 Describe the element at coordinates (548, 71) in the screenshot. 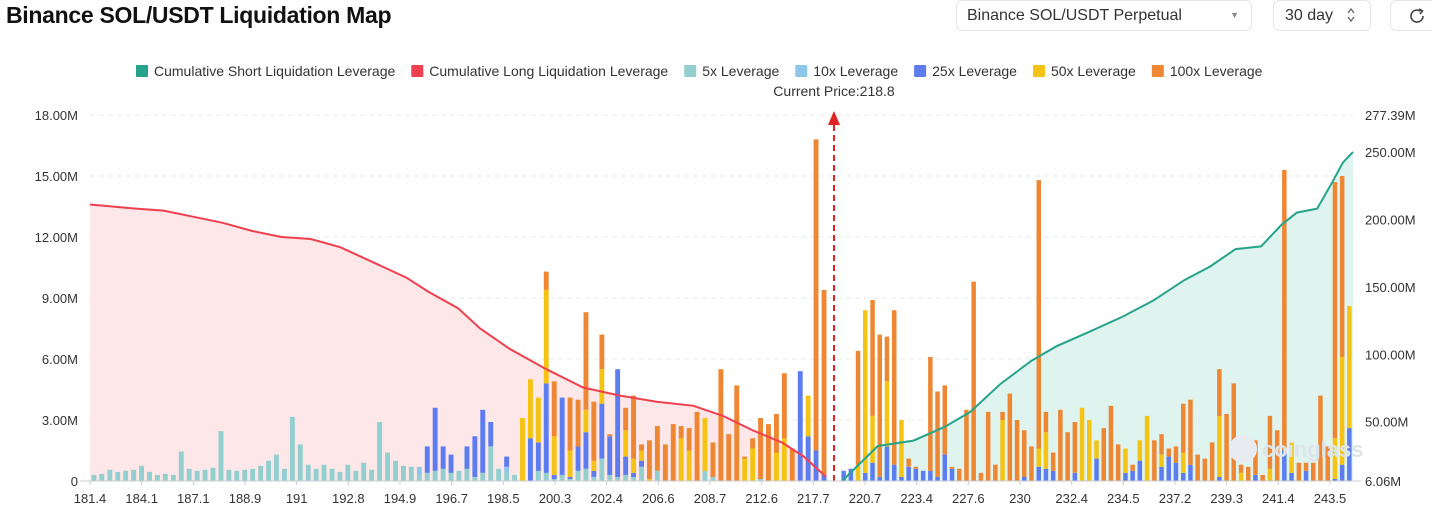

I see `legend-label: Cumulative Long Liquidation Leverage` at that location.